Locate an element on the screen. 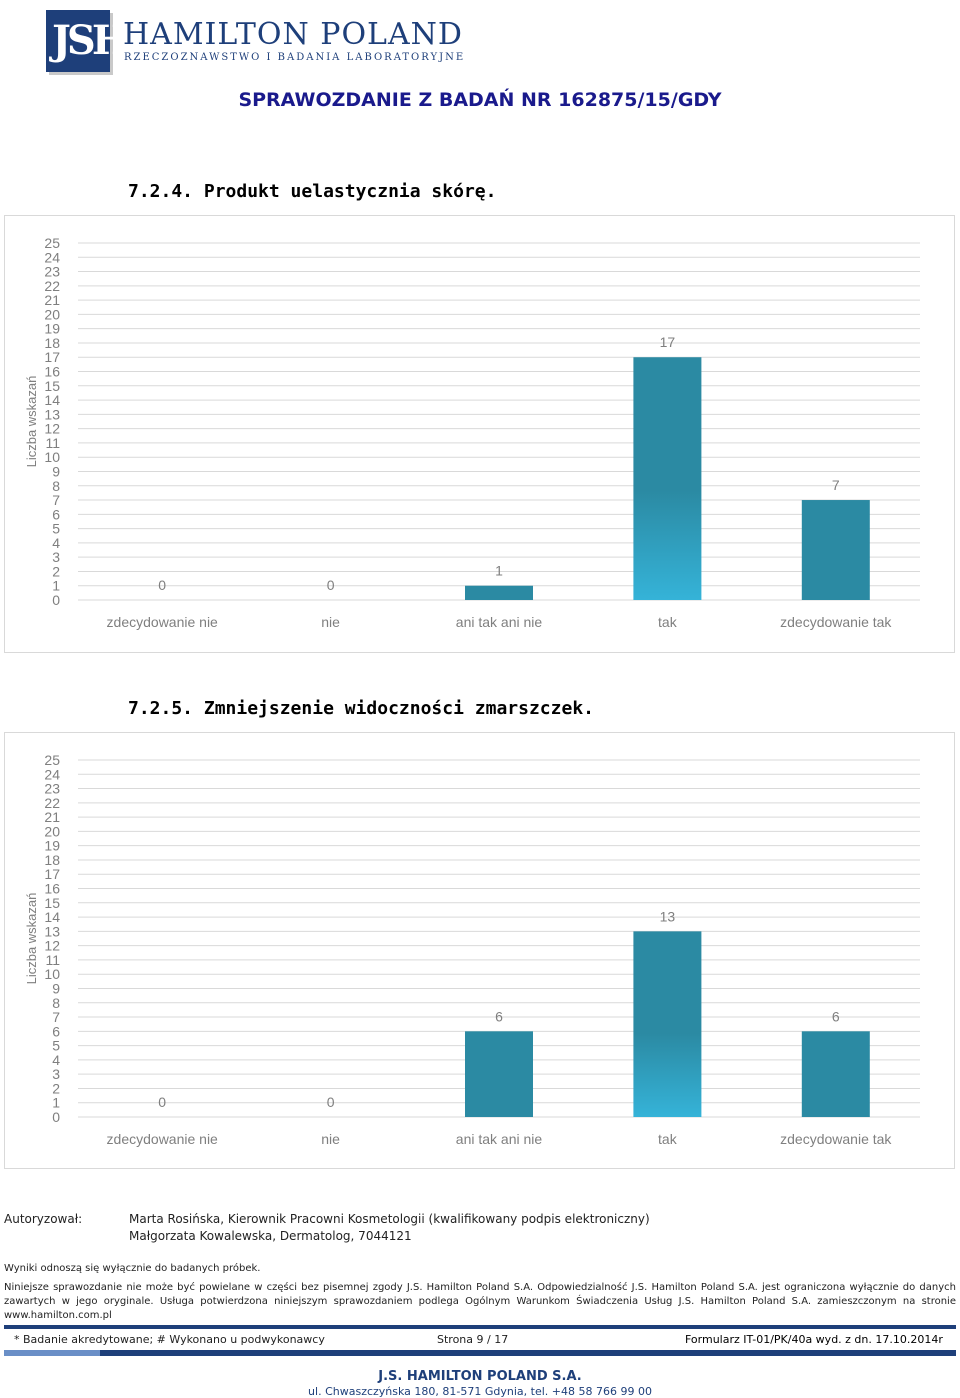 The image size is (960, 1398). company-name: J.S. HAMILTON POLAND S.A. is located at coordinates (480, 1376).